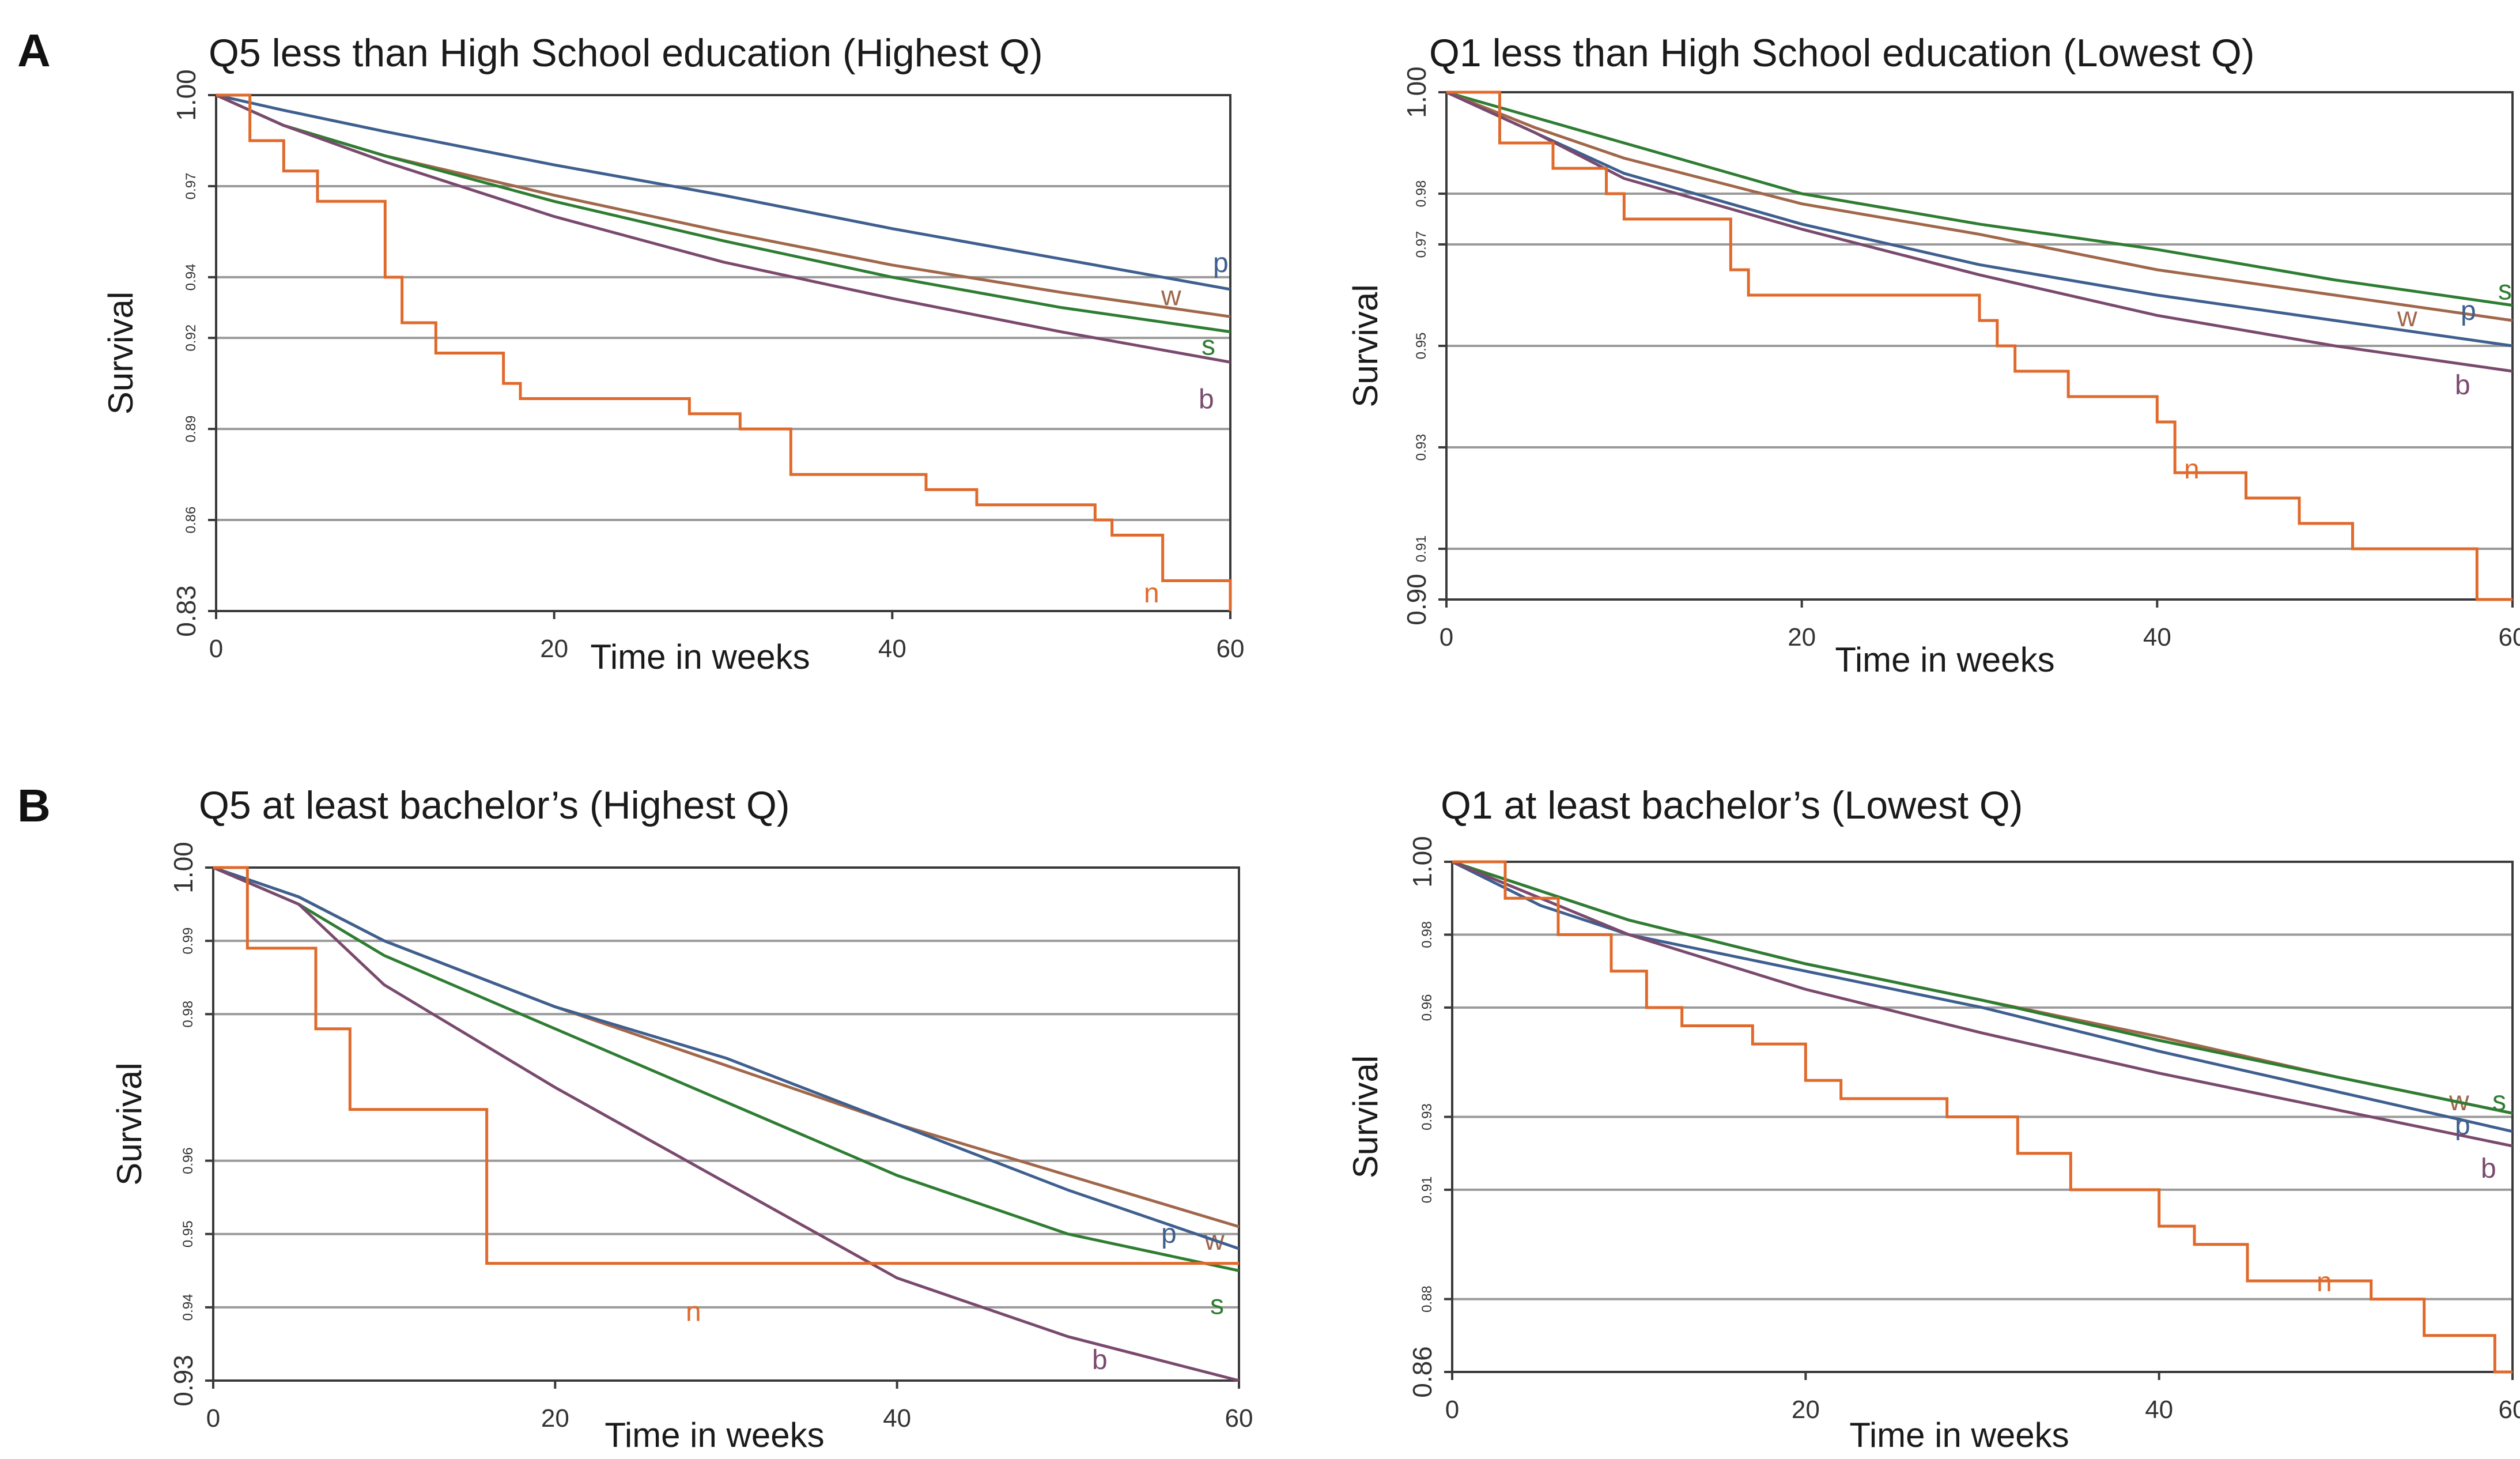 This screenshot has height=1459, width=2520. Describe the element at coordinates (186, 611) in the screenshot. I see `y-tick-label: 0.83` at that location.